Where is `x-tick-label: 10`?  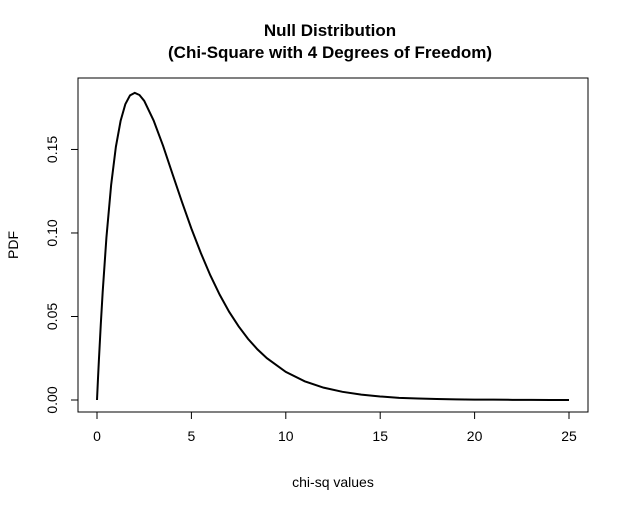 x-tick-label: 10 is located at coordinates (286, 436).